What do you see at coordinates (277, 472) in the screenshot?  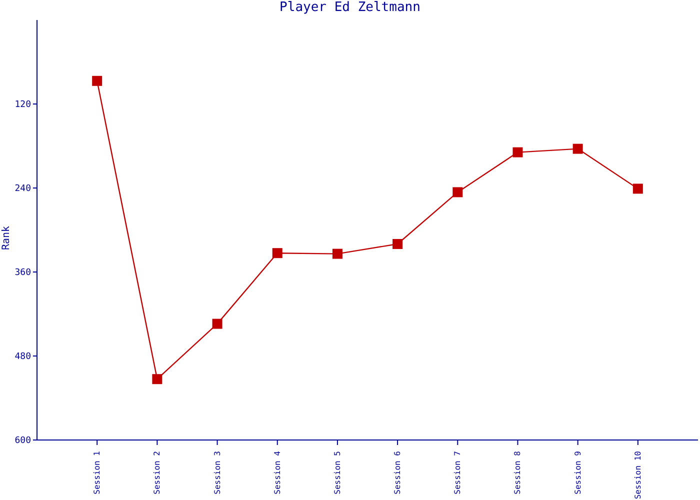 I see `x-tick-label: Session 4` at bounding box center [277, 472].